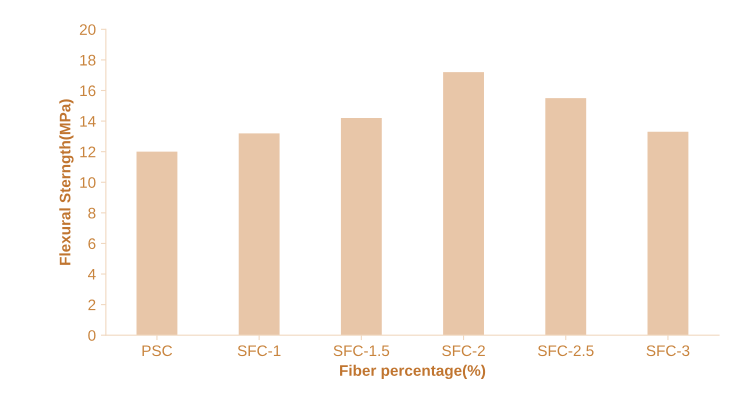 The height and width of the screenshot is (419, 730). Describe the element at coordinates (88, 121) in the screenshot. I see `y-tick-label: 14` at that location.